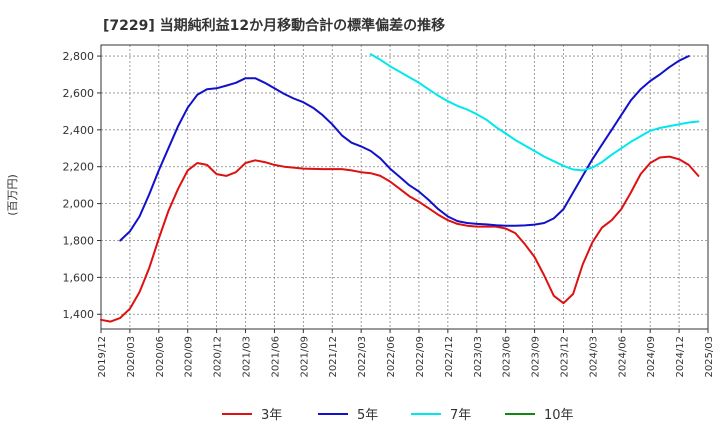 The height and width of the screenshot is (444, 720). What do you see at coordinates (160, 357) in the screenshot?
I see `x-tick-label: 2020/06` at bounding box center [160, 357].